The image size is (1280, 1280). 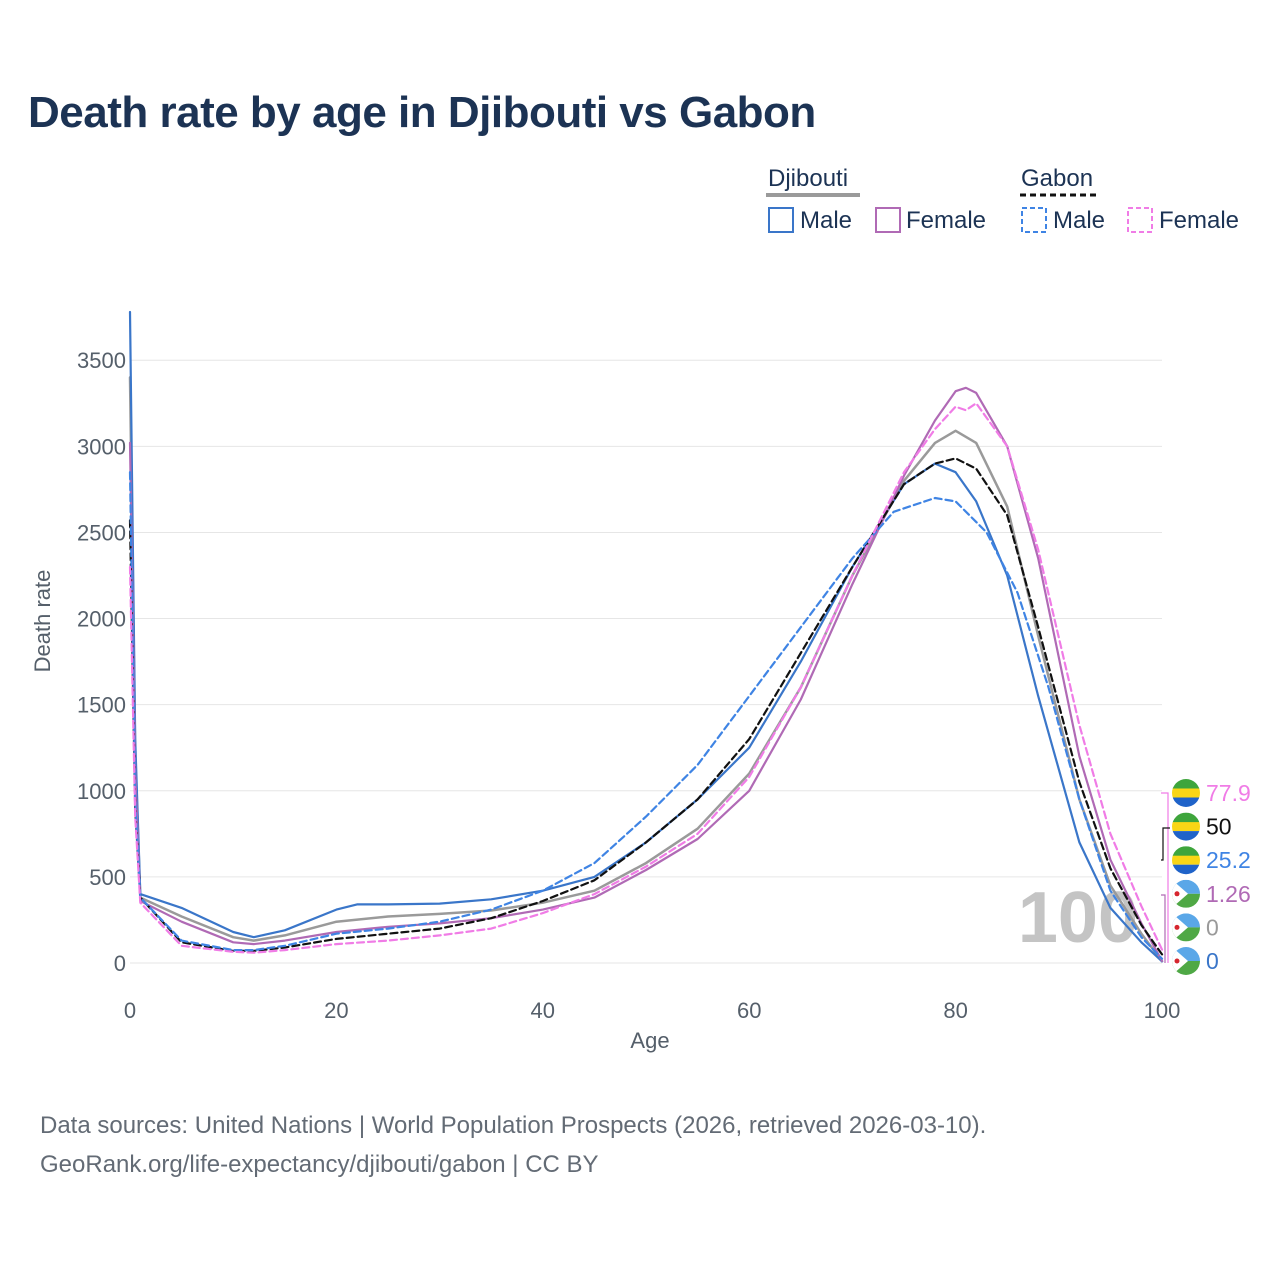 What do you see at coordinates (1162, 1010) in the screenshot?
I see `x-tick-label: 100` at bounding box center [1162, 1010].